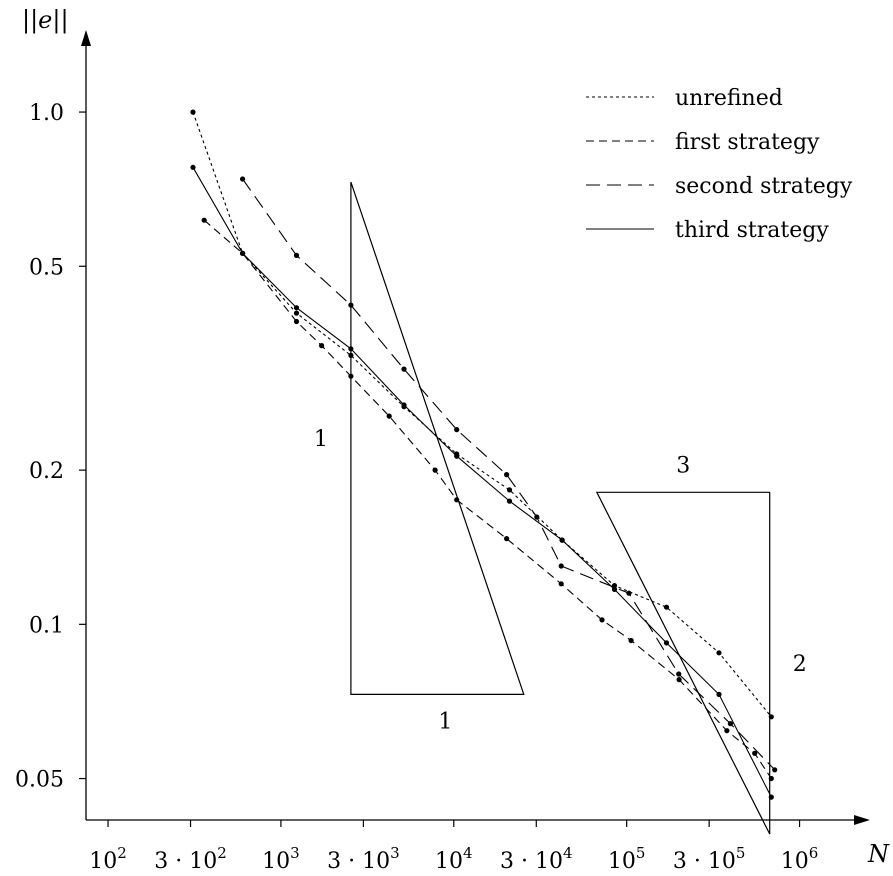 The width and height of the screenshot is (893, 876). I want to click on x-tick-label: 10³, so click(281, 859).